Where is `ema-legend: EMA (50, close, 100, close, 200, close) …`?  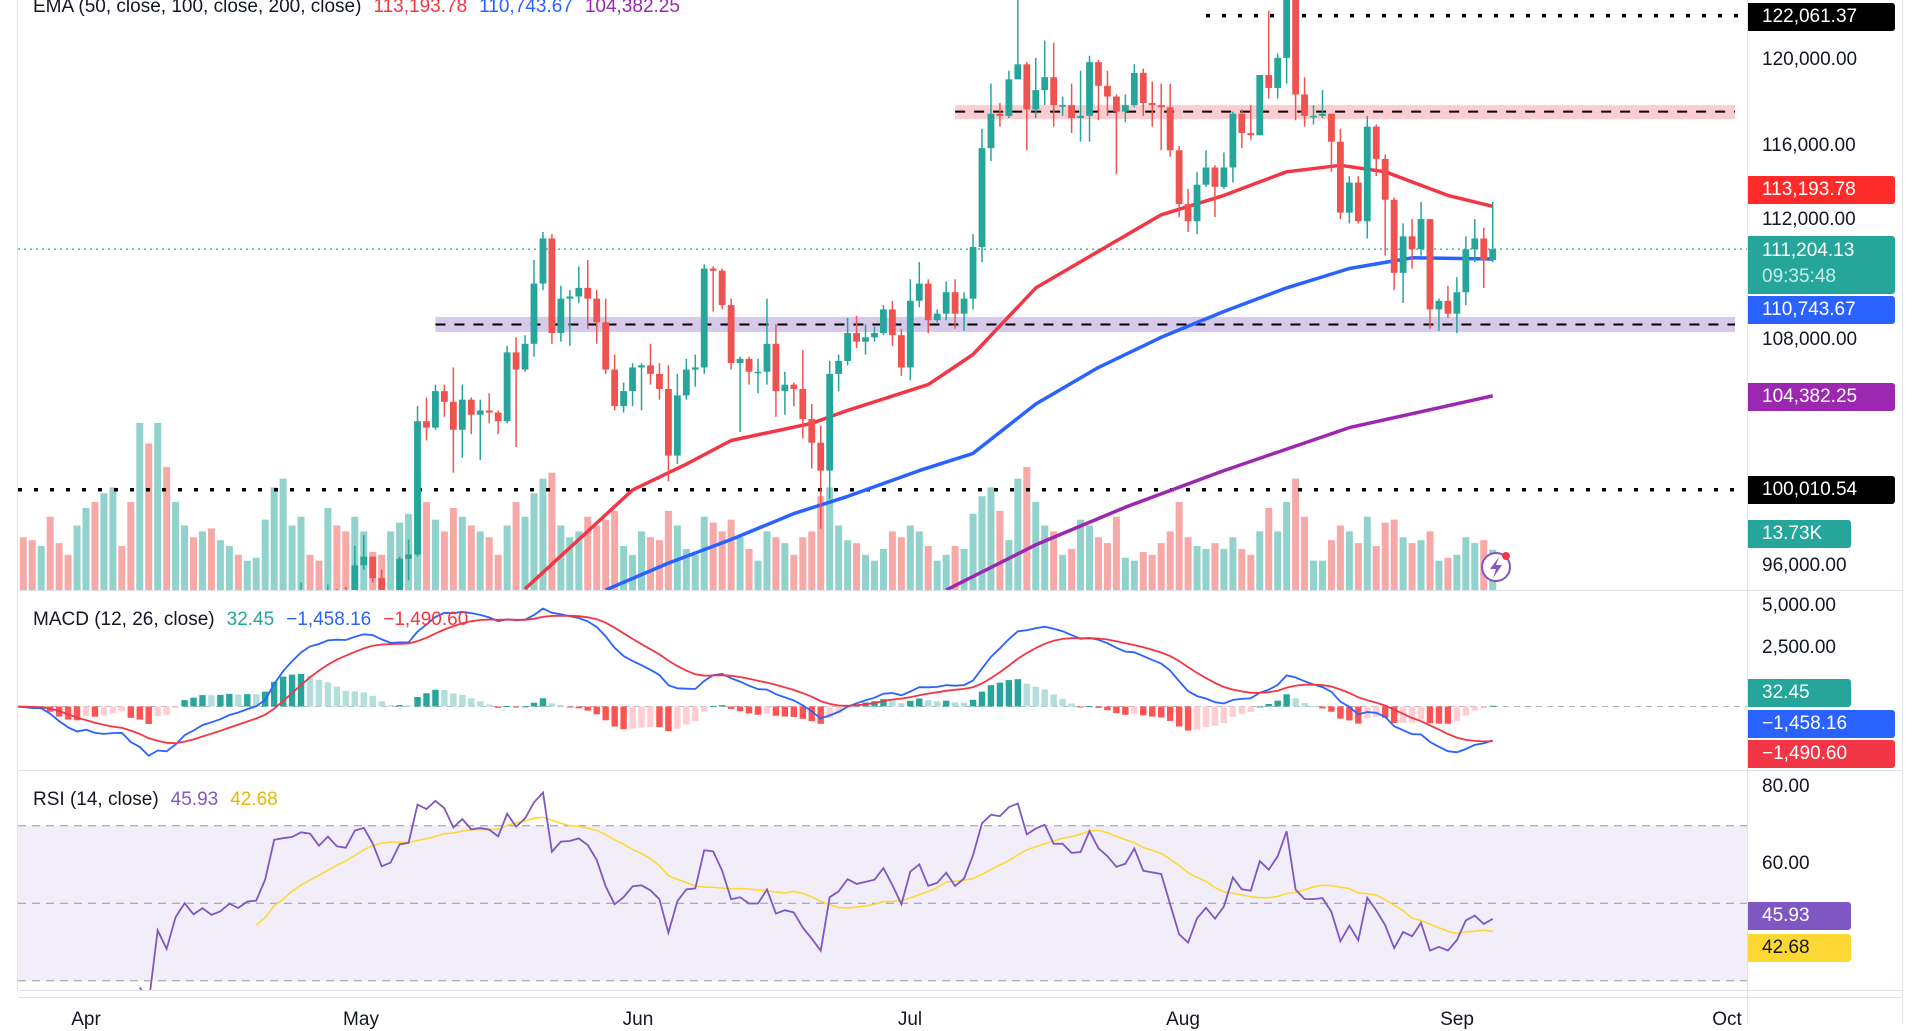
ema-legend: EMA (50, close, 100, close, 200, close) … is located at coordinates (356, 9).